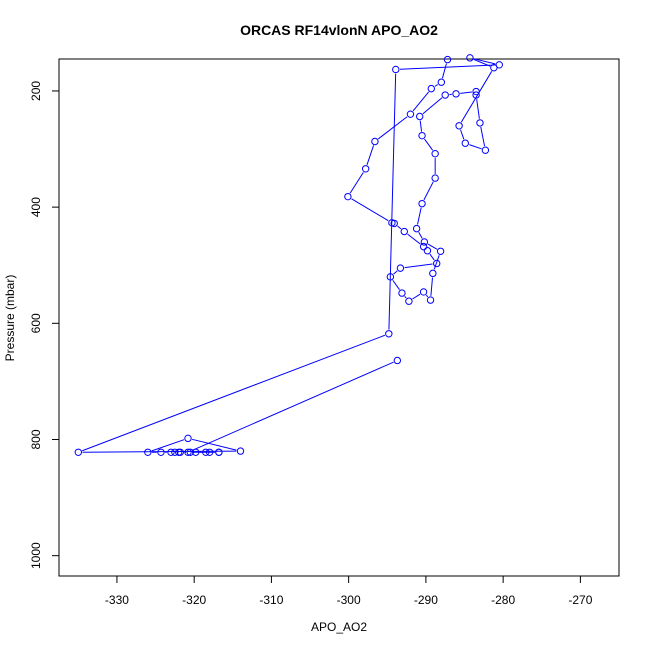 This screenshot has width=650, height=650. Describe the element at coordinates (36, 323) in the screenshot. I see `y-tick-label: 600` at that location.